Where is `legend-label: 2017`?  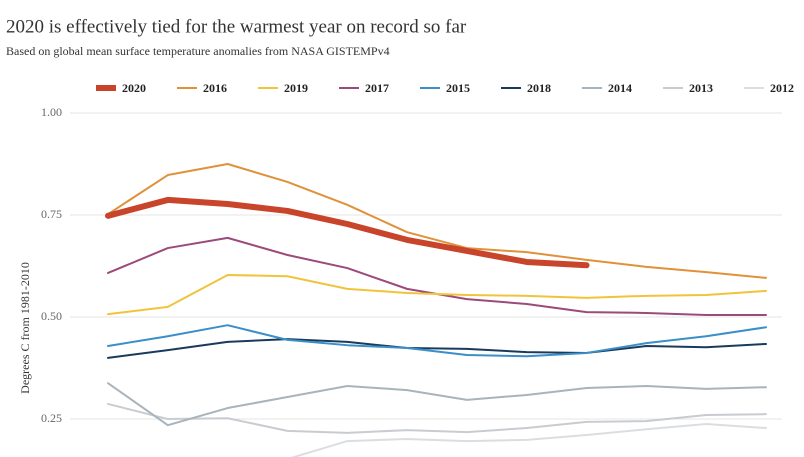
legend-label: 2017 is located at coordinates (377, 88).